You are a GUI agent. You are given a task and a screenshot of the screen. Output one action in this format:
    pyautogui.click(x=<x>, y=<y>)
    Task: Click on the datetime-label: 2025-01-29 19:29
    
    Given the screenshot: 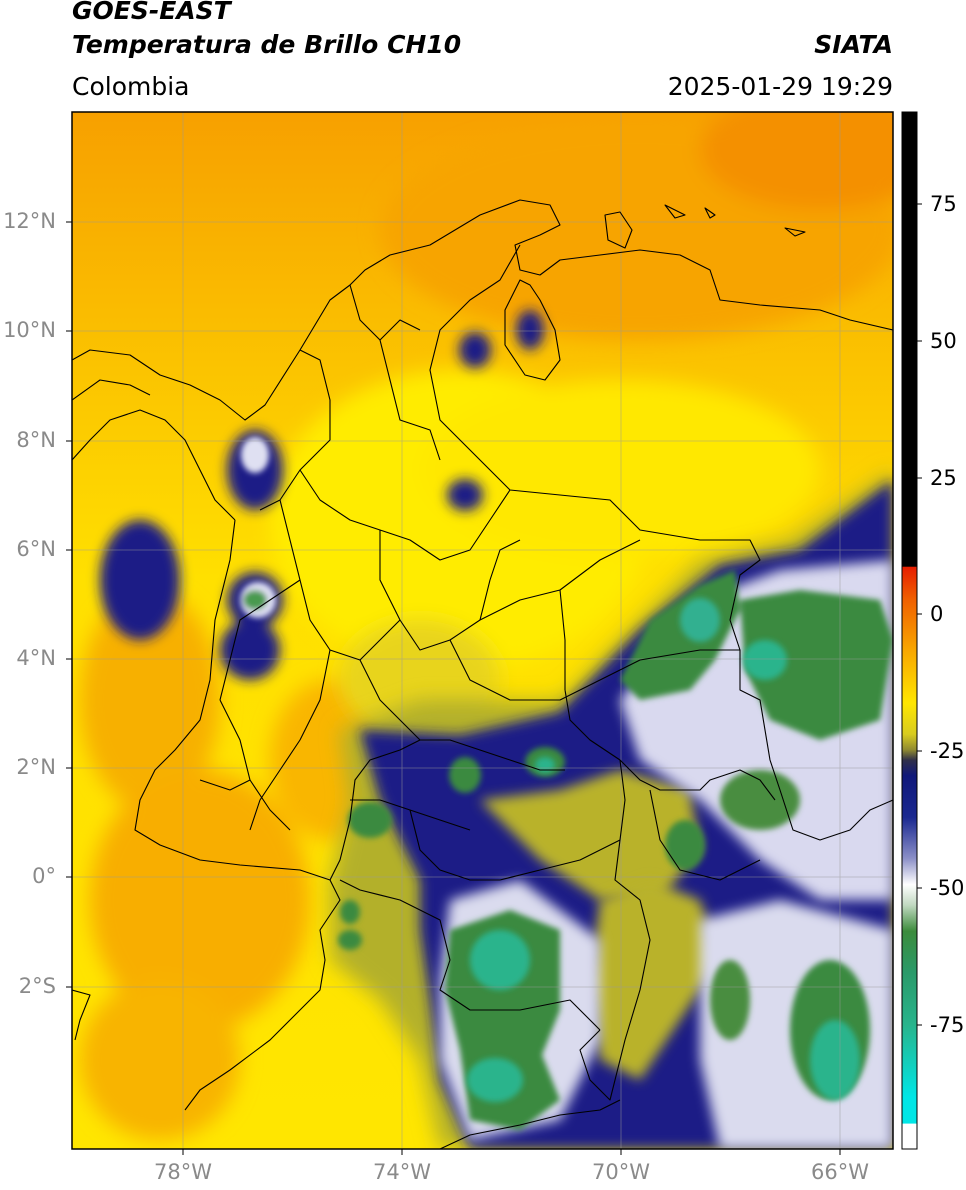 What is the action you would take?
    pyautogui.click(x=780, y=86)
    